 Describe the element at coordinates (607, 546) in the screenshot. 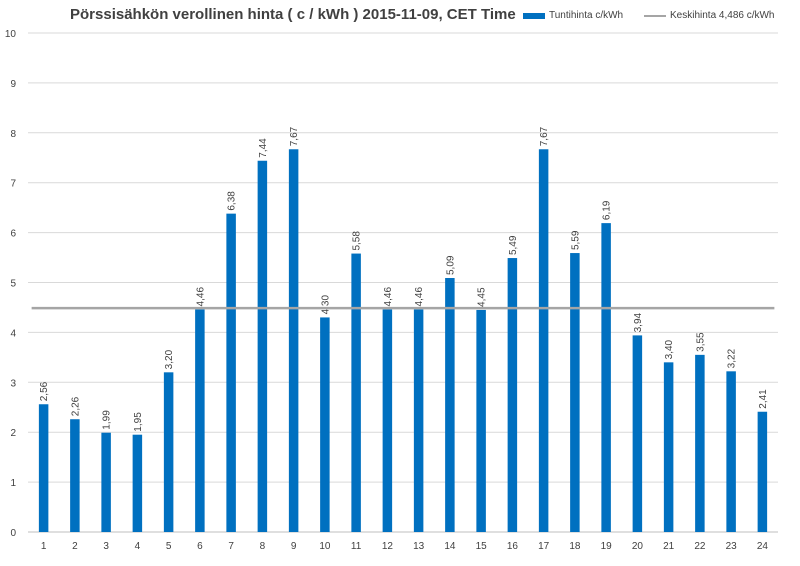

I see `x-tick-label-19: 19` at that location.